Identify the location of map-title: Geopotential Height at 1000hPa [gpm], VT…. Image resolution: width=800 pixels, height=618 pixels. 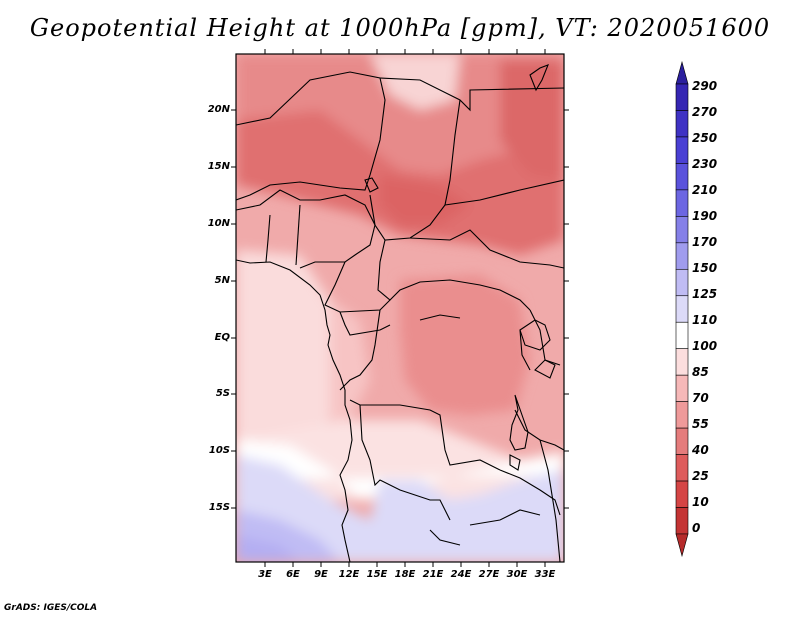
(400, 28).